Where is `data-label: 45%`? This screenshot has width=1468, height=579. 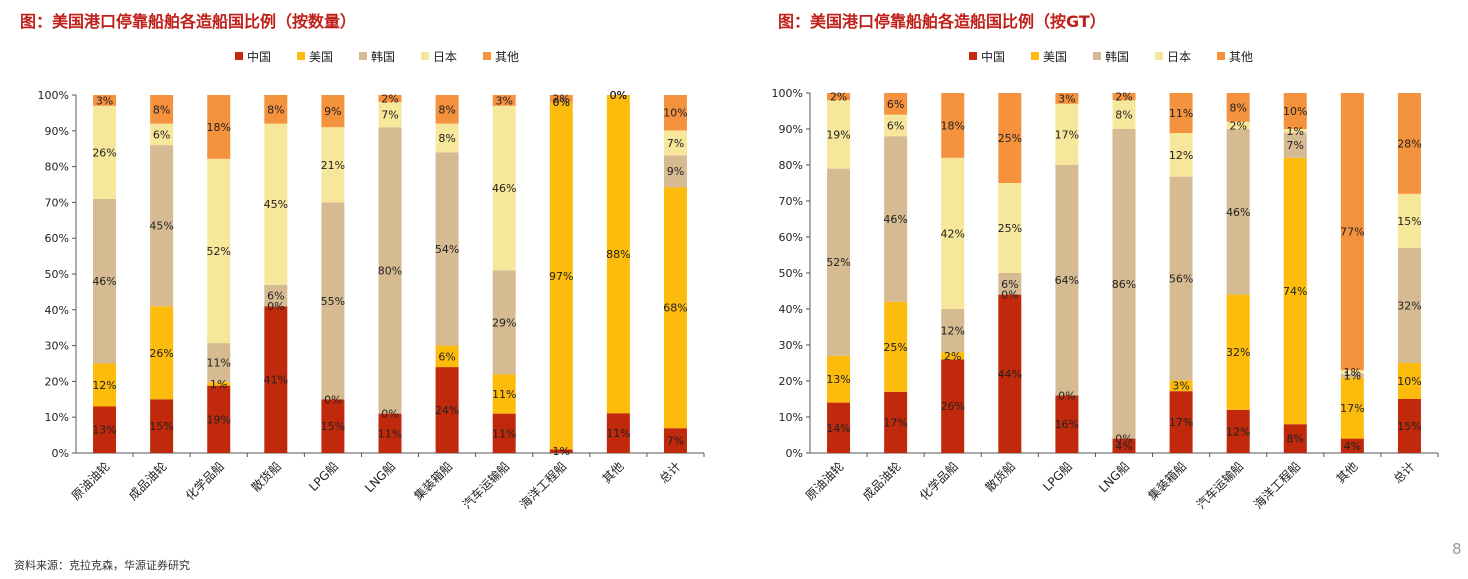
data-label: 45% is located at coordinates (276, 204).